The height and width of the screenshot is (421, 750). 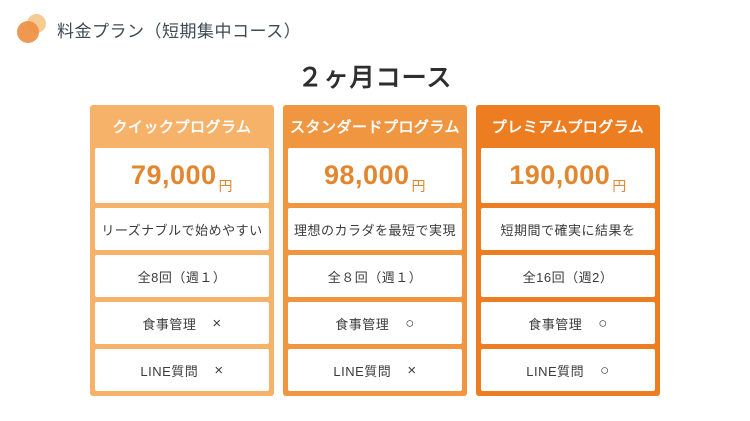 I want to click on plan-description: リーズナブルで始めやすい, so click(x=182, y=229).